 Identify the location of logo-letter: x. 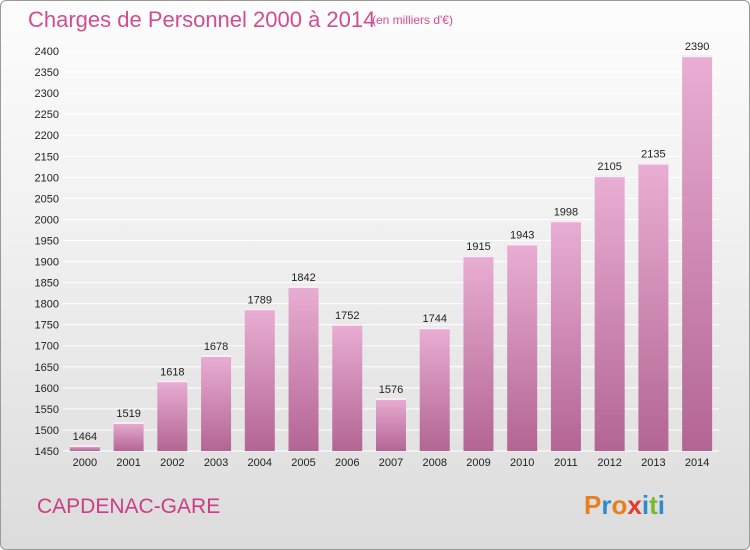
(634, 505).